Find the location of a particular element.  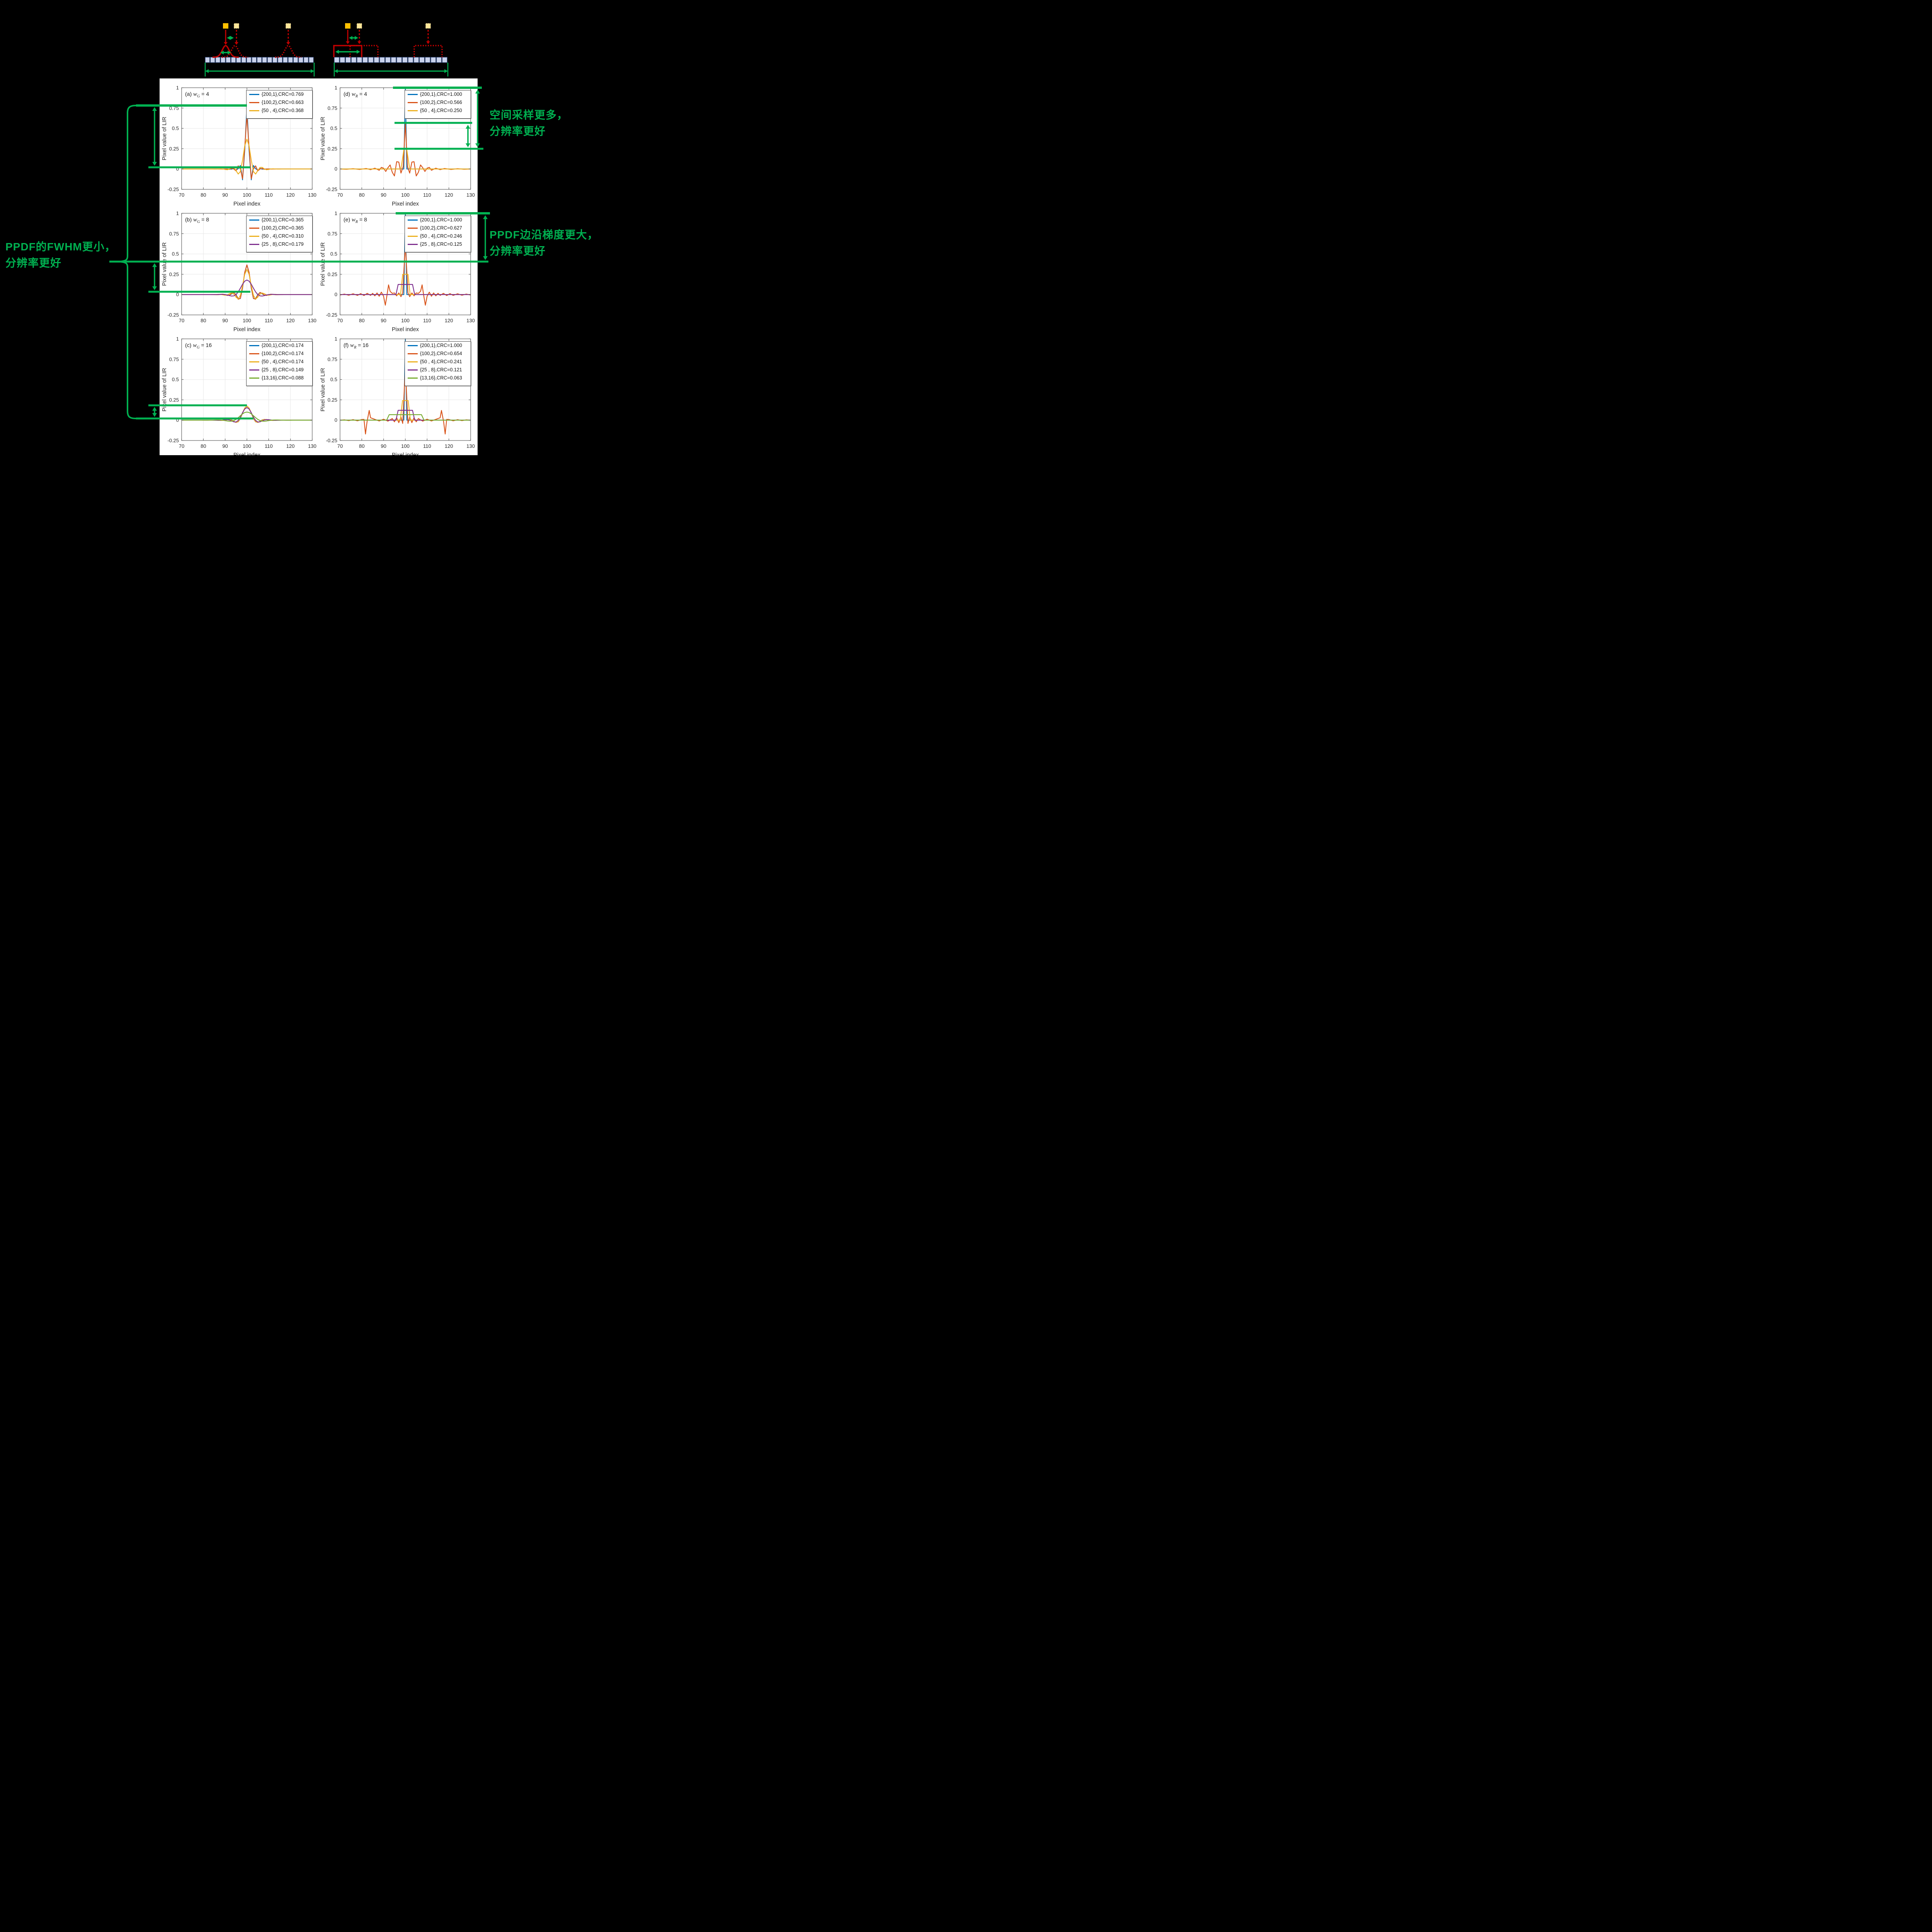

legend-entry: {25 , 8},CRC=0.125 is located at coordinates (438, 244).